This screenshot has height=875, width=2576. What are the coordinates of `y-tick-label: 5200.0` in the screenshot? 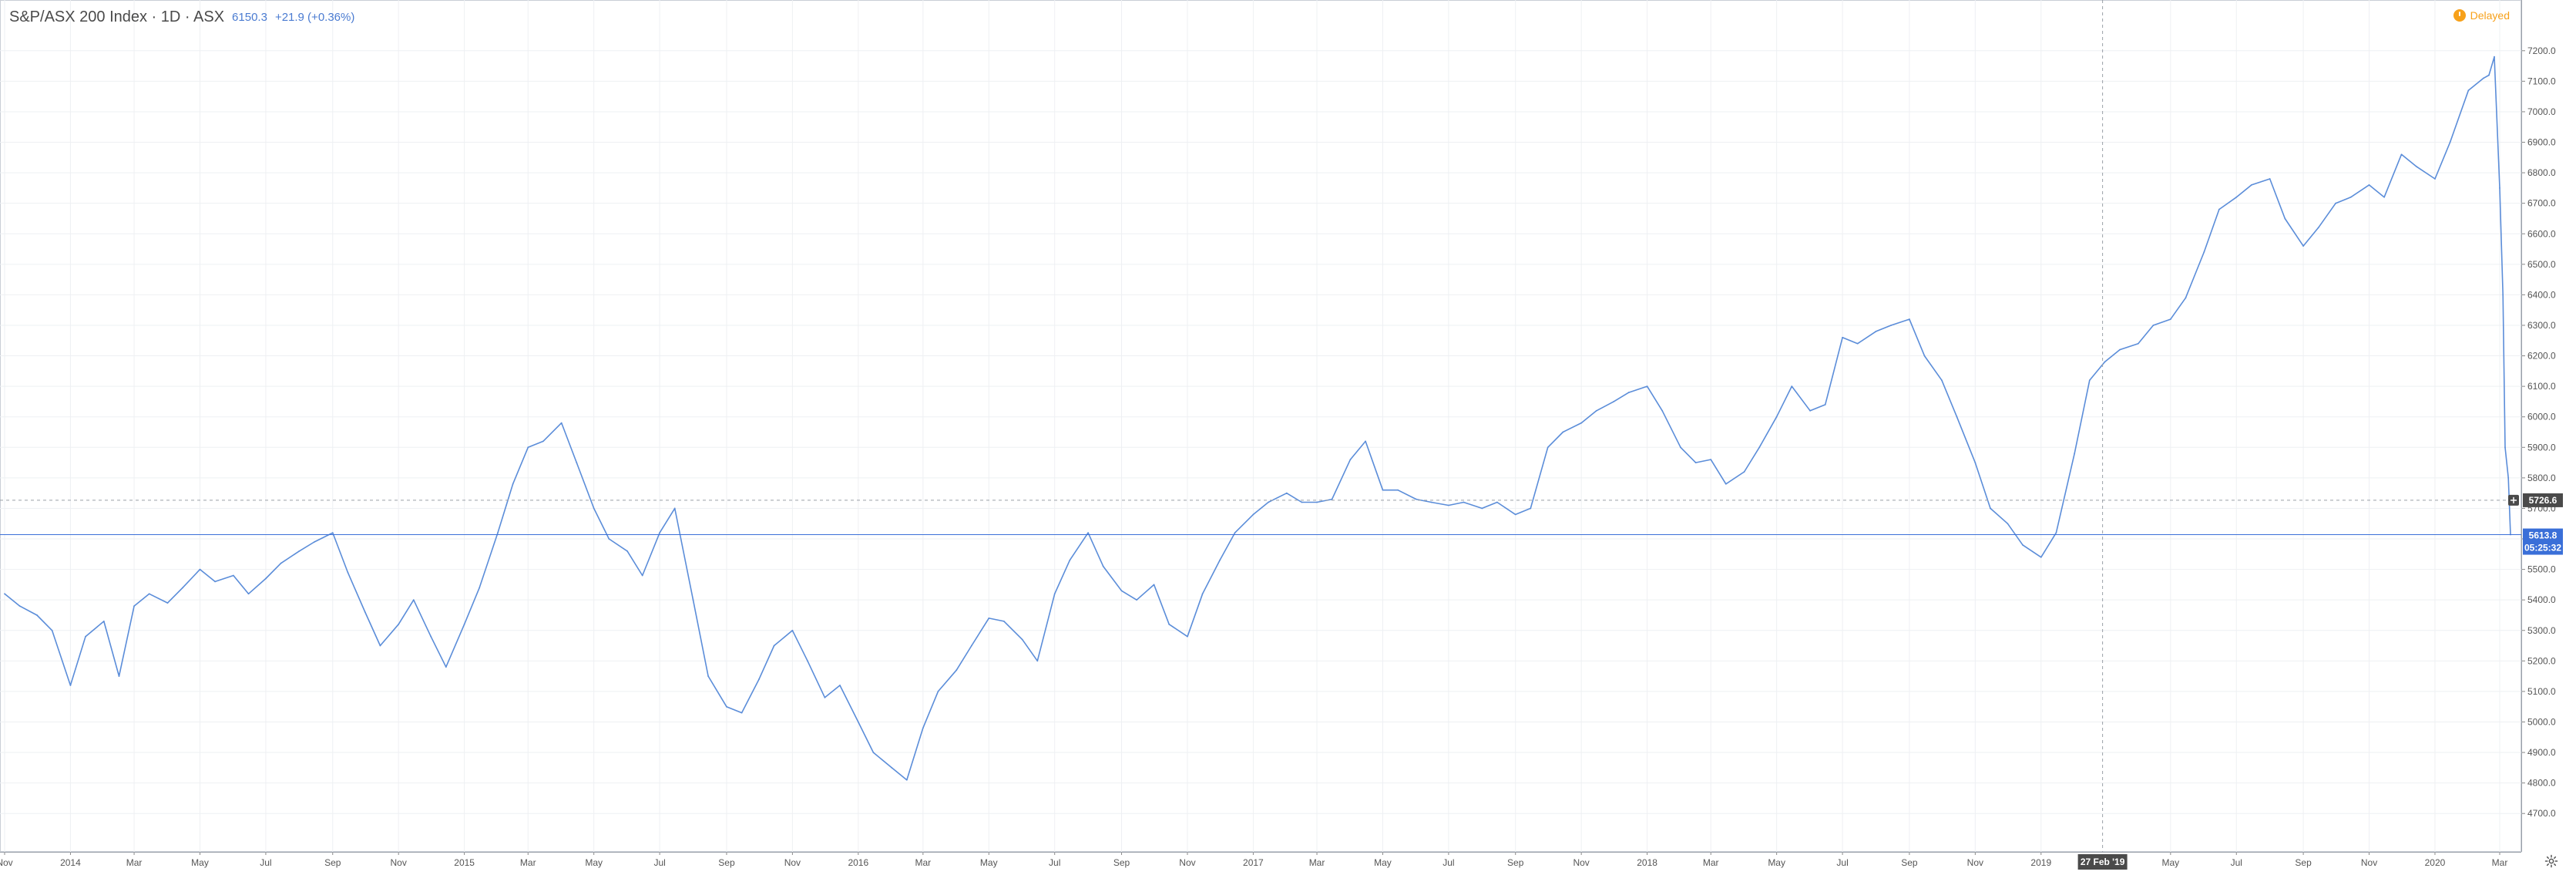 It's located at (2541, 660).